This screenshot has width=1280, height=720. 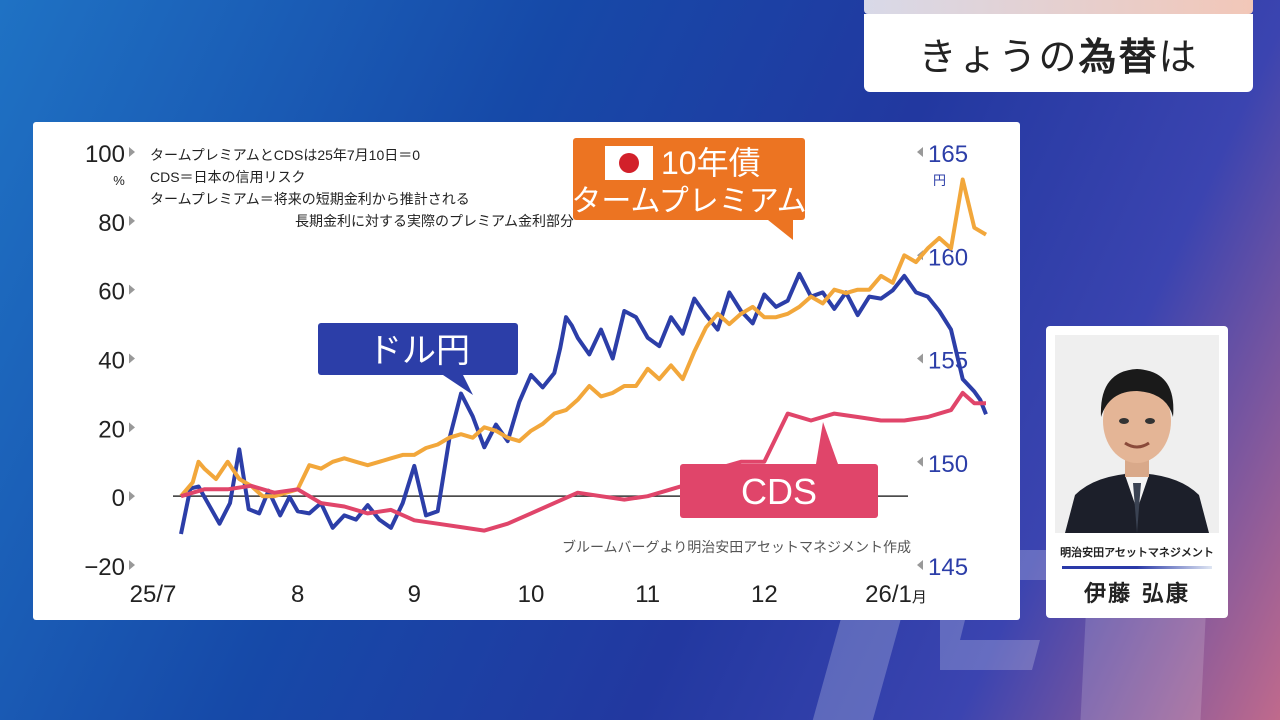 I want to click on cds-callout-label: CDS, so click(x=779, y=491).